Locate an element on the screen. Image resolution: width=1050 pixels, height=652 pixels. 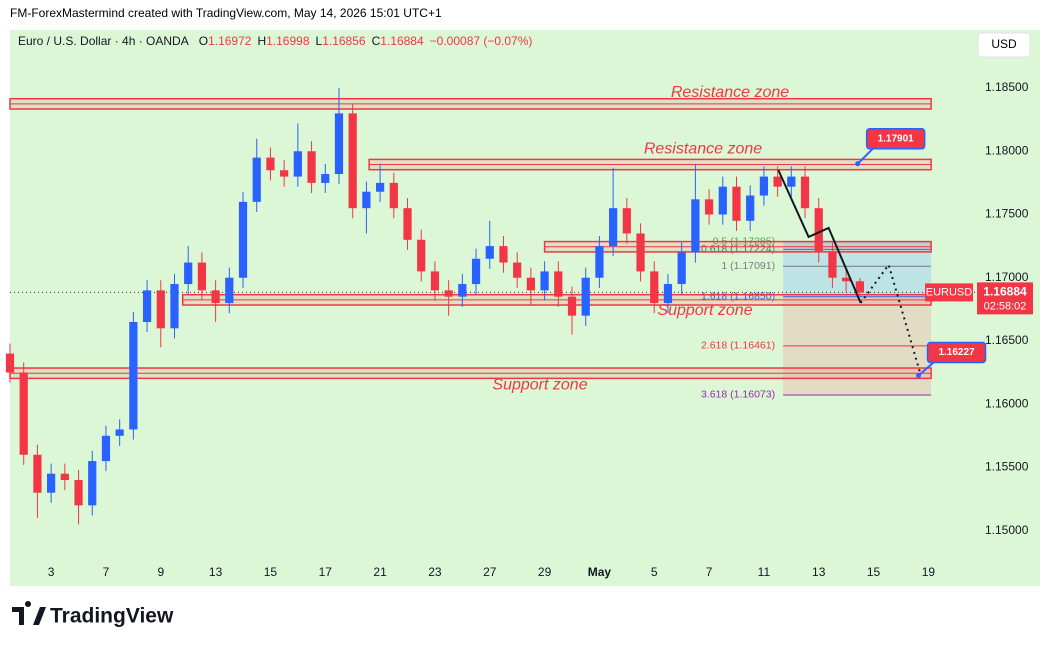
currency-label: USD is located at coordinates (1004, 44).